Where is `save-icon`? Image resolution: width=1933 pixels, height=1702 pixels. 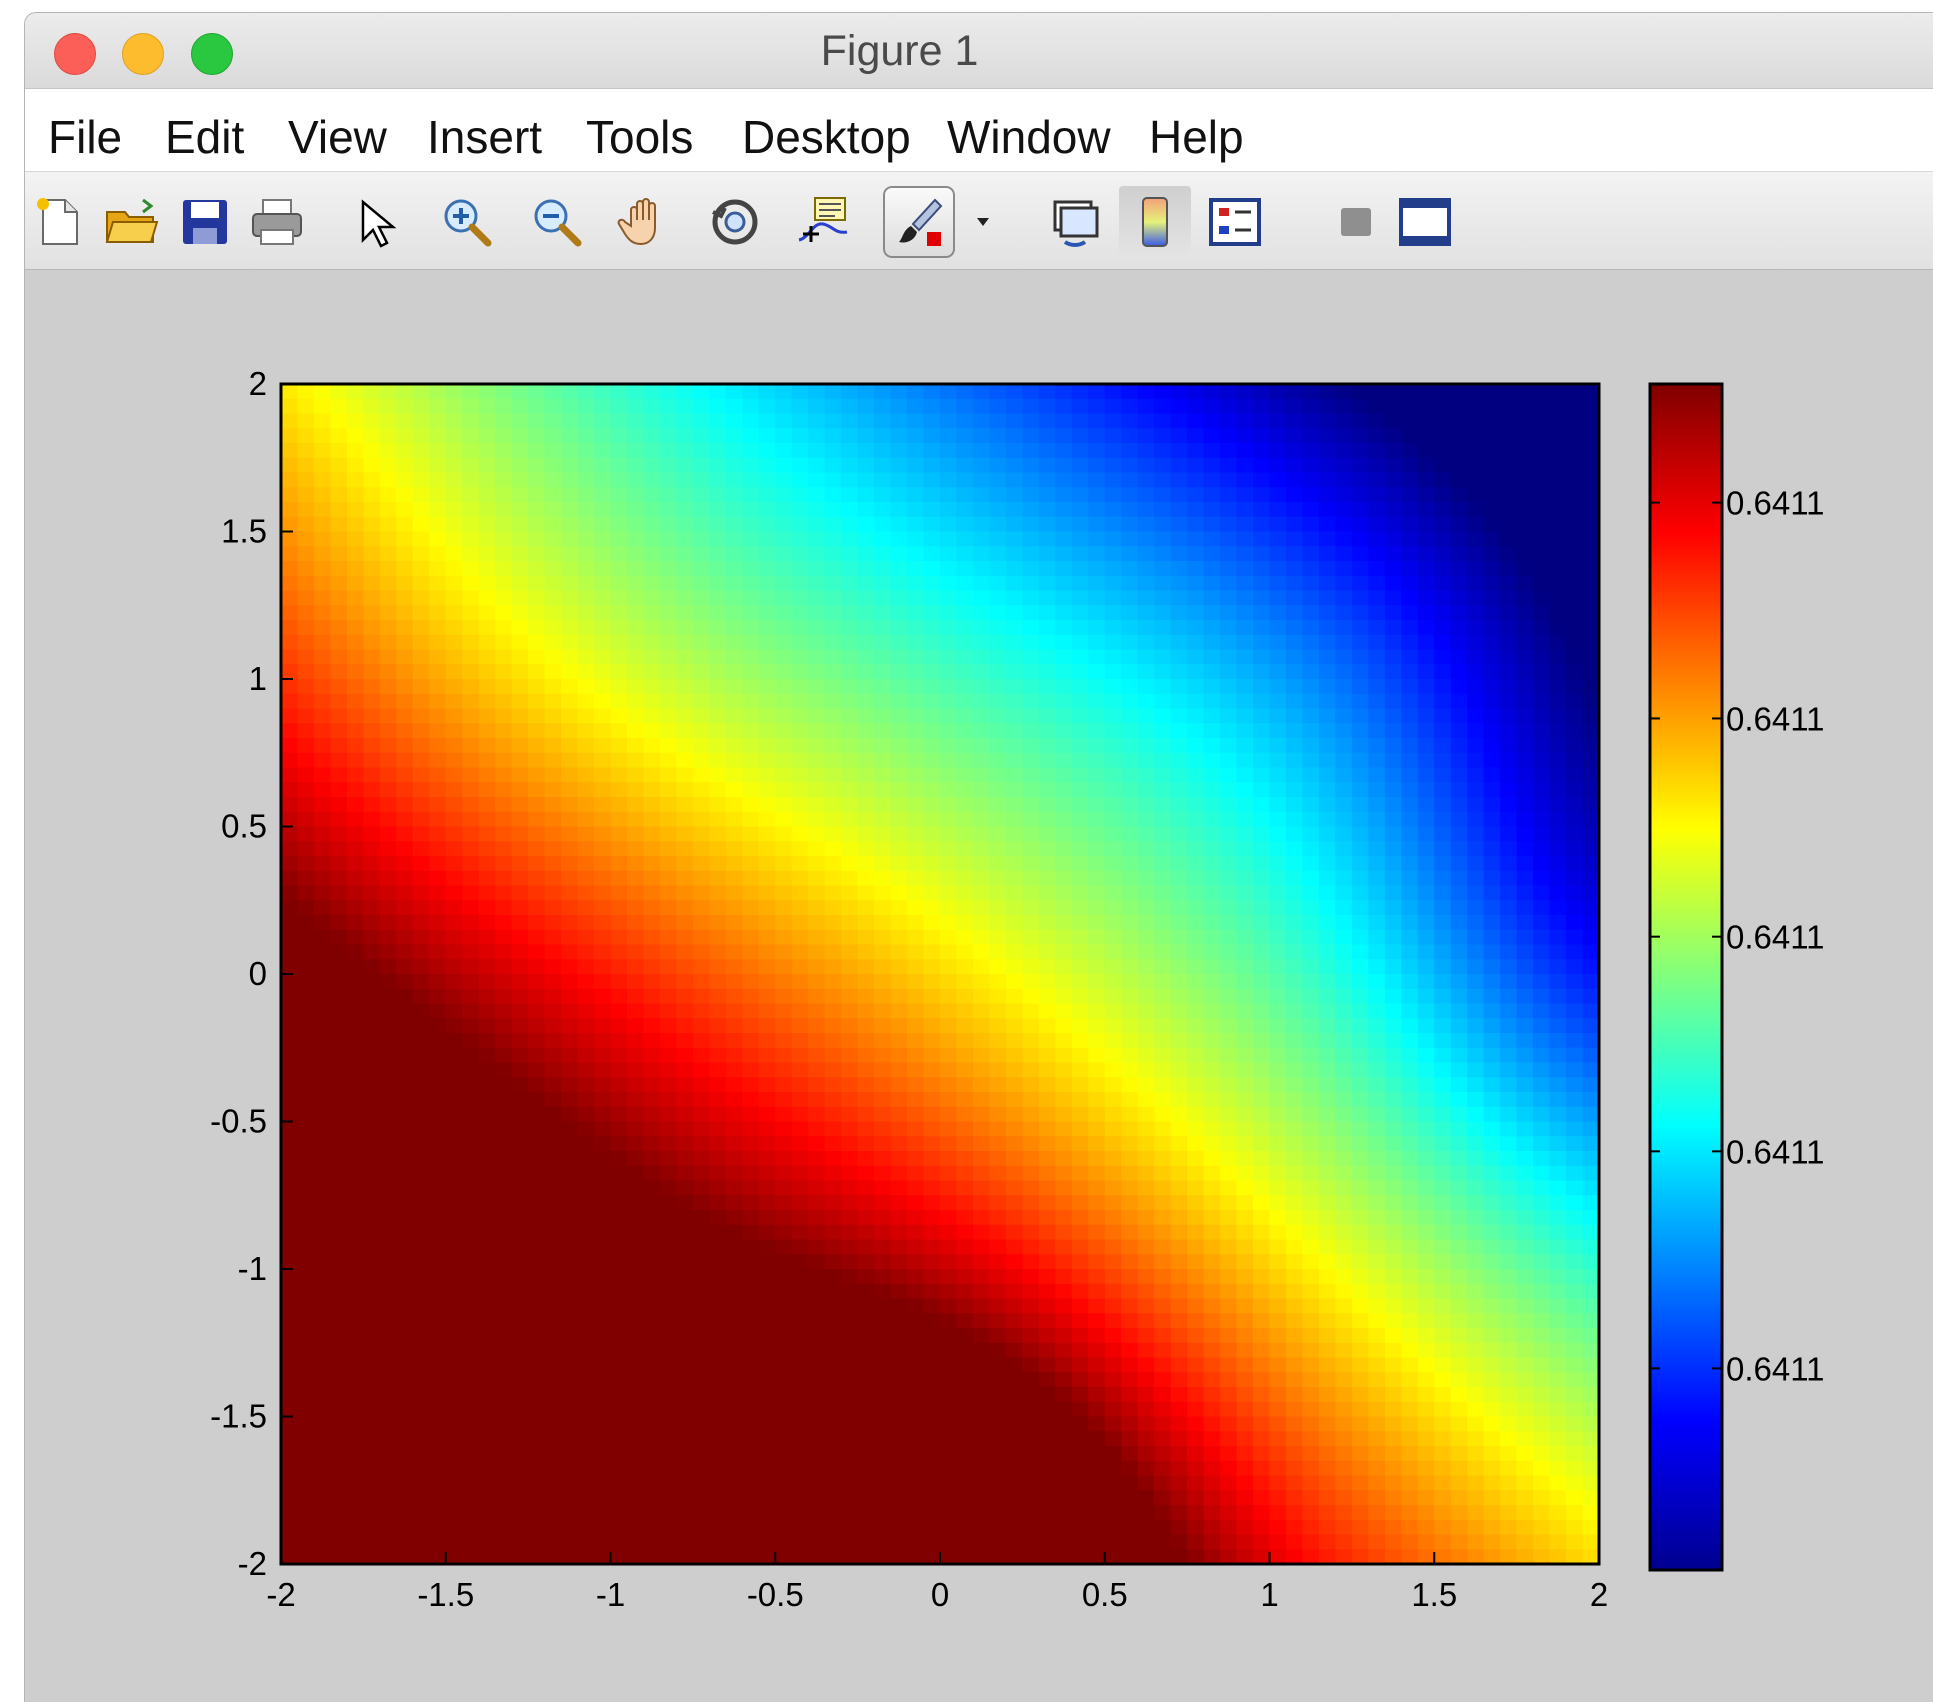 save-icon is located at coordinates (205, 222).